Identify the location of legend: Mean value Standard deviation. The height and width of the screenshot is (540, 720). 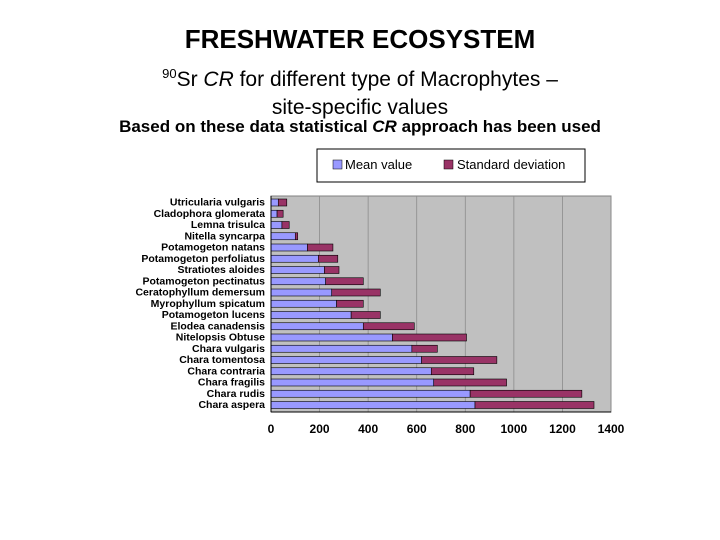
(451, 165).